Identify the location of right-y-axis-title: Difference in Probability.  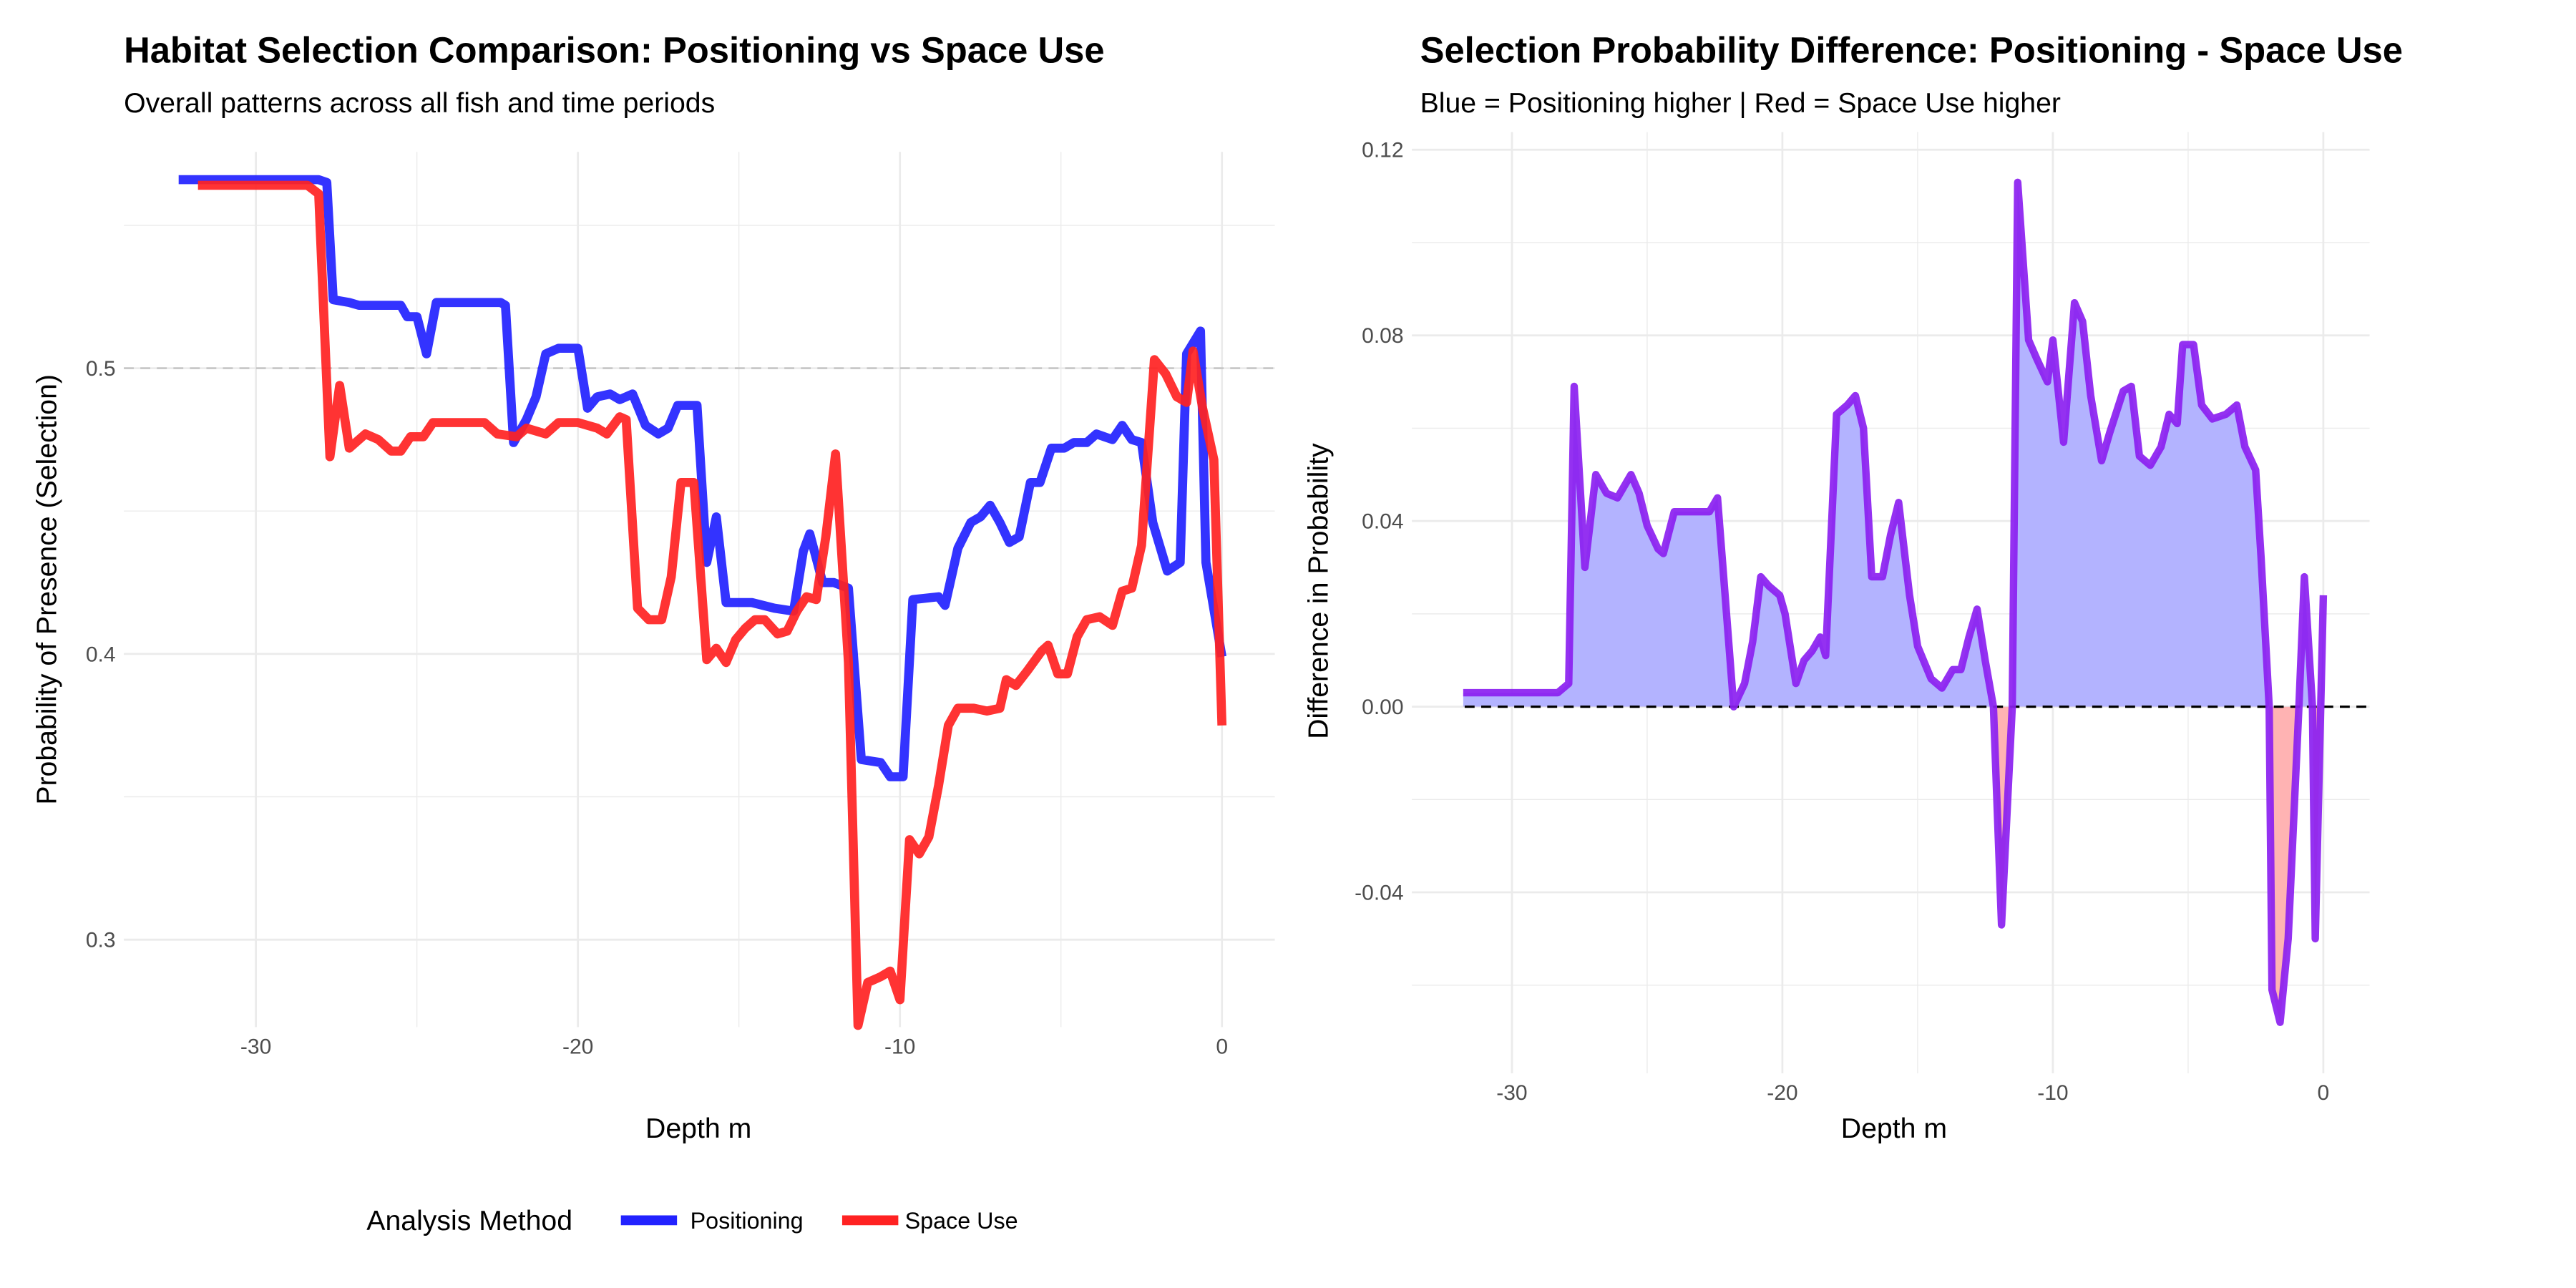
(1318, 591).